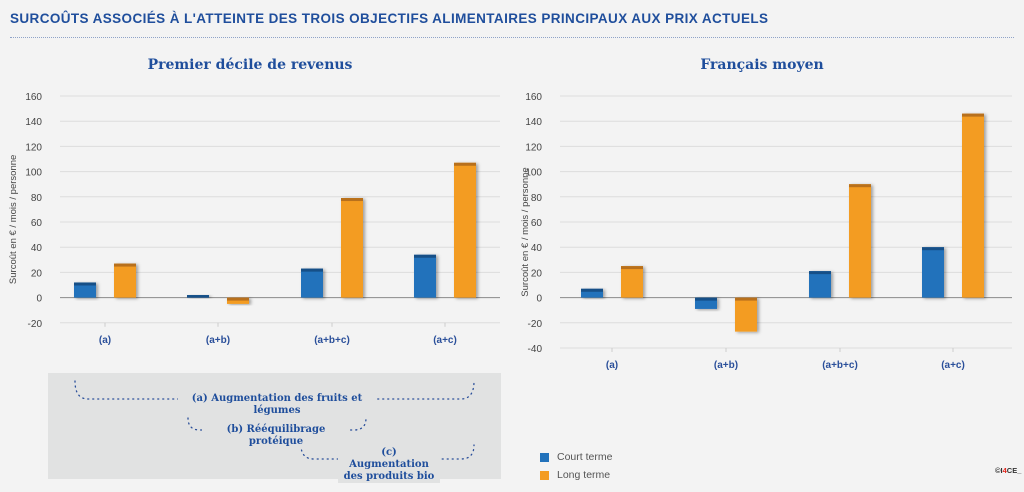  I want to click on objective-c-label: (c) Augmentation des produits bio, so click(389, 465).